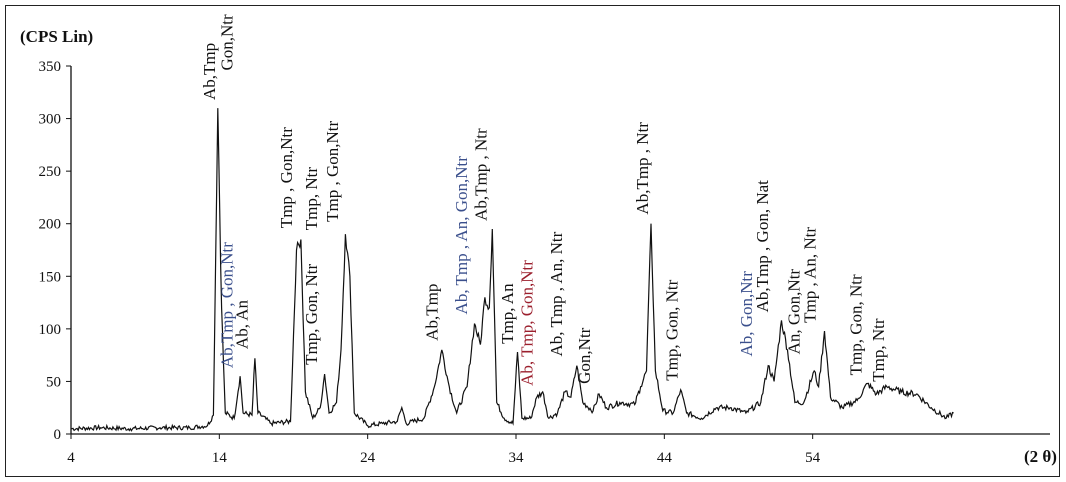 Image resolution: width=1066 pixels, height=482 pixels. I want to click on x-tick-label: 4, so click(71, 458).